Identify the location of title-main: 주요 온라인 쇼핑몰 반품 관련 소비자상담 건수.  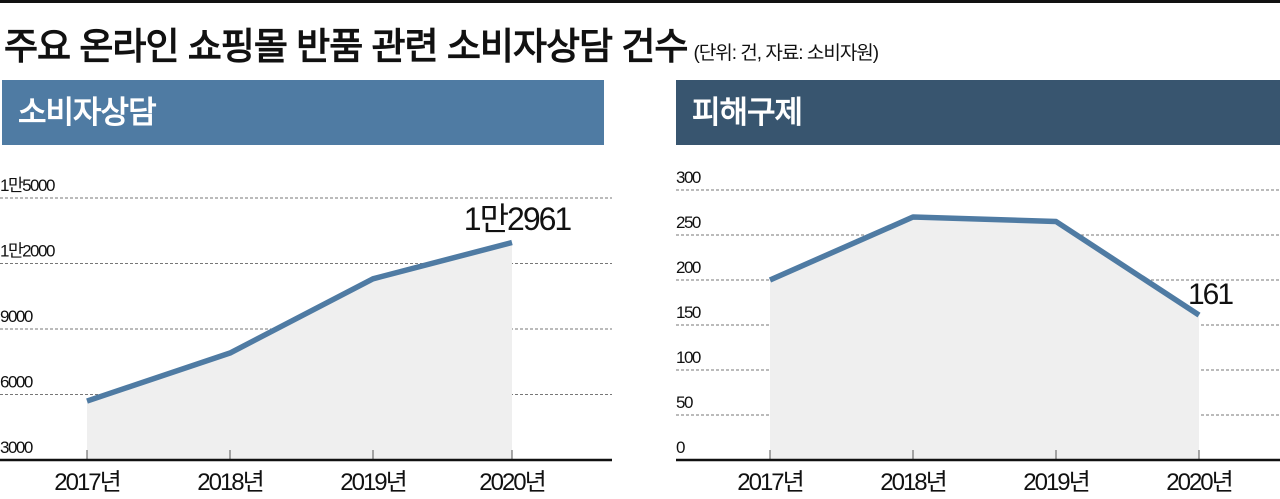
(346, 46).